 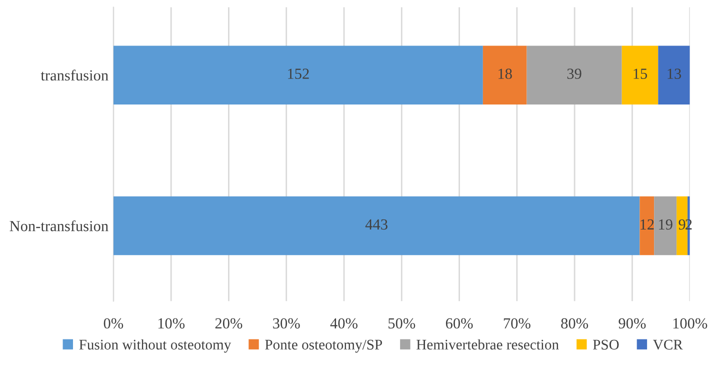 I want to click on x-tick-label: 40%, so click(x=344, y=323).